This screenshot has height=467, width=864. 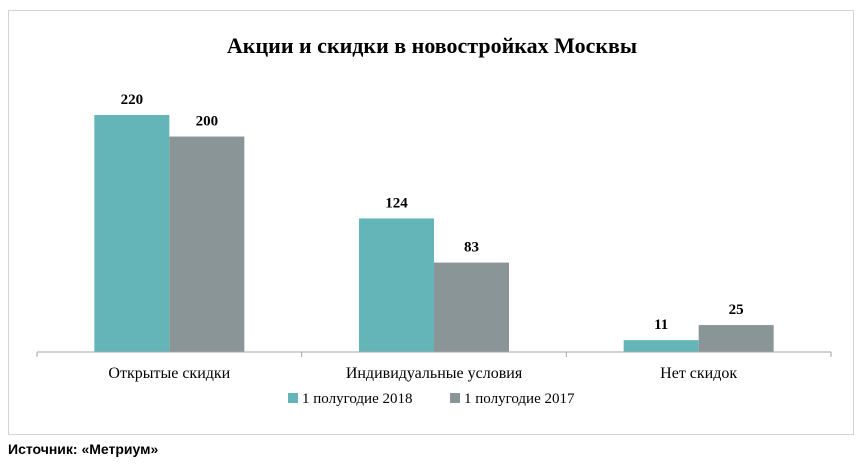 What do you see at coordinates (519, 399) in the screenshot?
I see `legend-label: 1 полугодие 2017` at bounding box center [519, 399].